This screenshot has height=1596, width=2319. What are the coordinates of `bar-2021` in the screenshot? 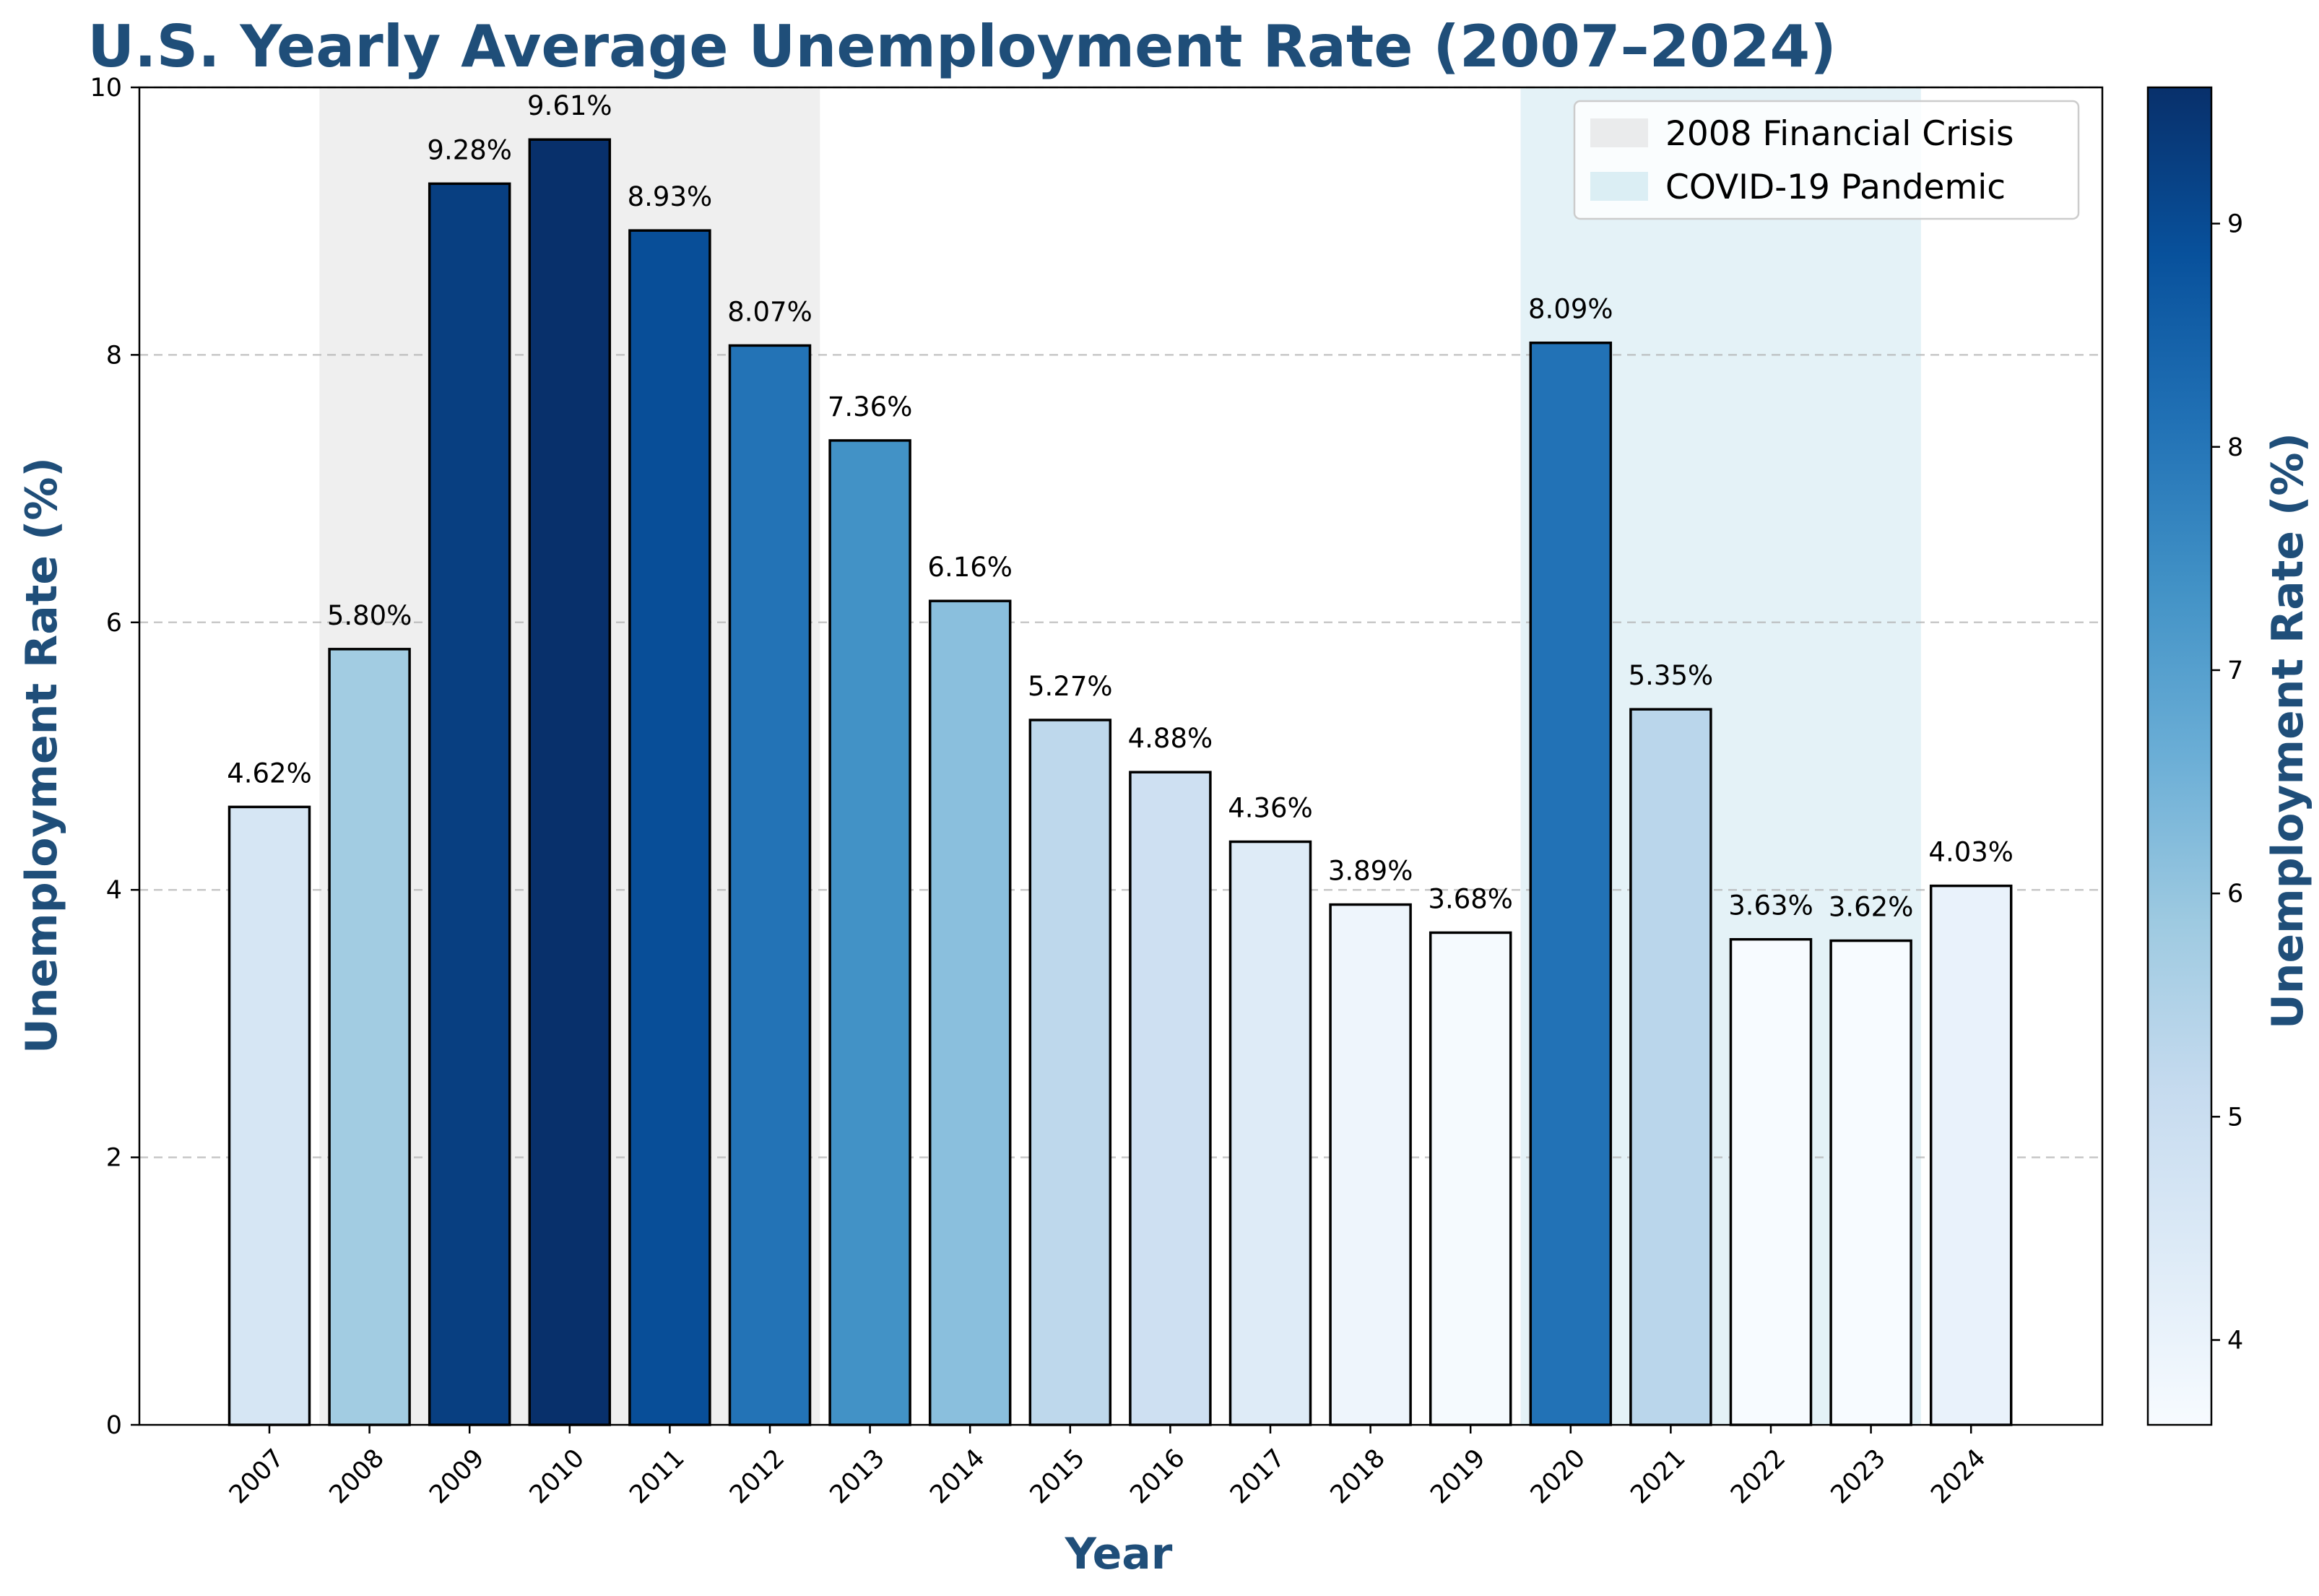 It's located at (1670, 1067).